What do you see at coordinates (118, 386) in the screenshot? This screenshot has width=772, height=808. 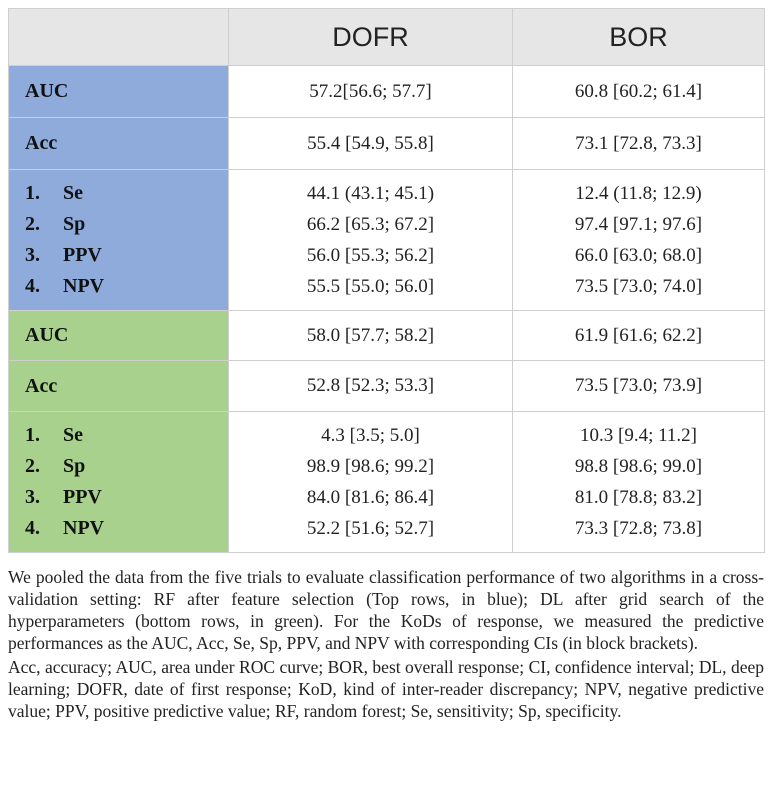 I see `row-label-acc-green: Acc` at bounding box center [118, 386].